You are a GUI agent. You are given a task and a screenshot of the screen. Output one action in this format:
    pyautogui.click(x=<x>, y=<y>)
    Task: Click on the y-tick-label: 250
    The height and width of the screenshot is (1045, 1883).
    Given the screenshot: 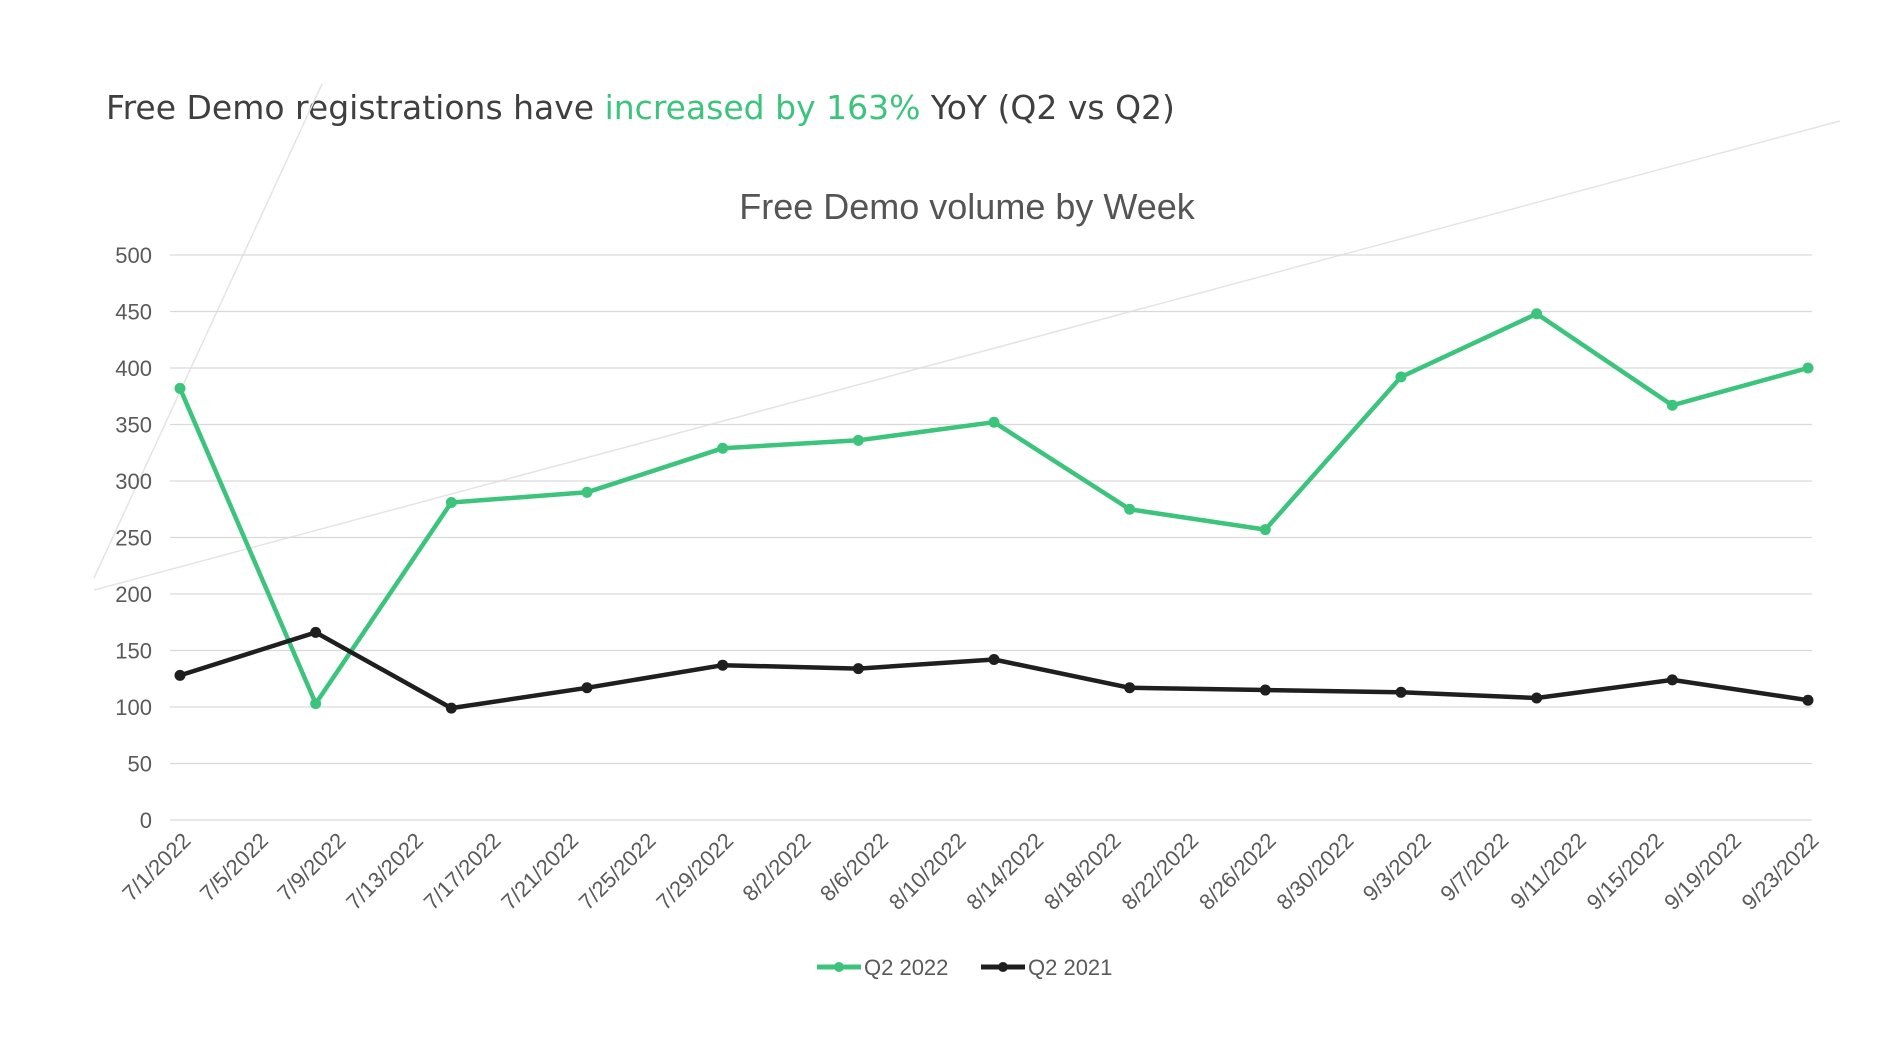 What is the action you would take?
    pyautogui.click(x=133, y=538)
    